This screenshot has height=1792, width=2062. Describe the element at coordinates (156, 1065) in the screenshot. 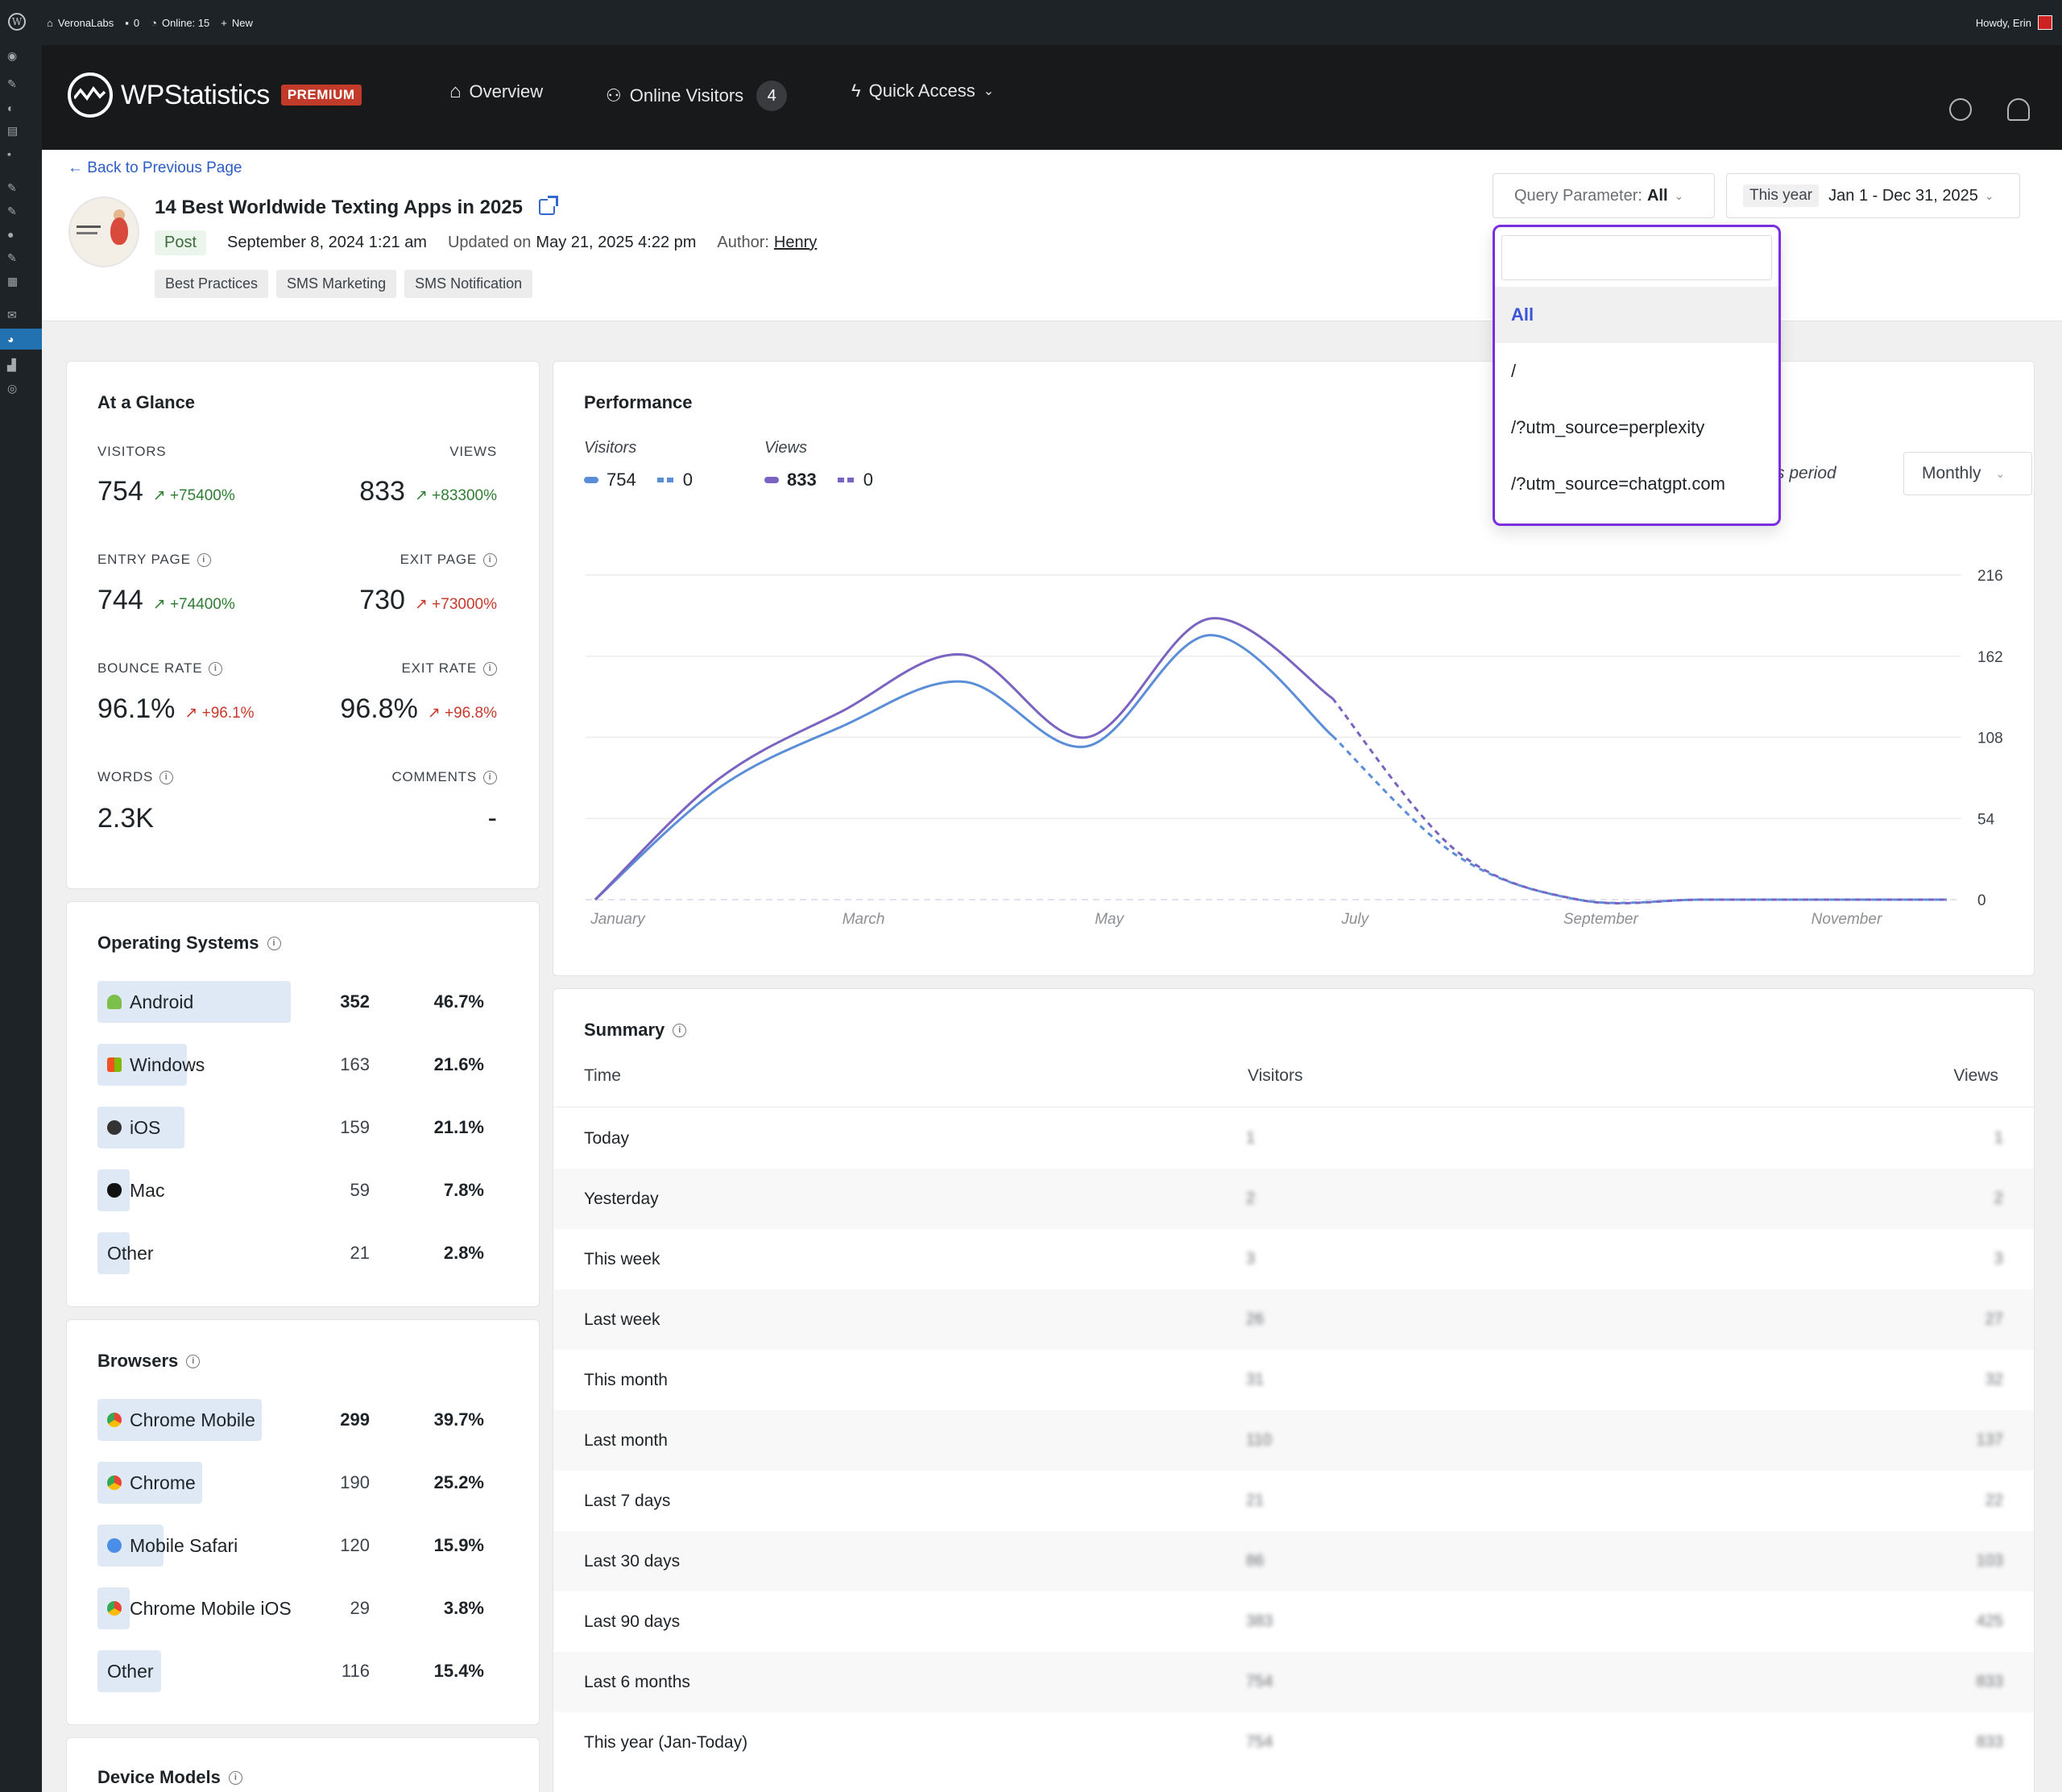

I see `os-name: Windows` at that location.